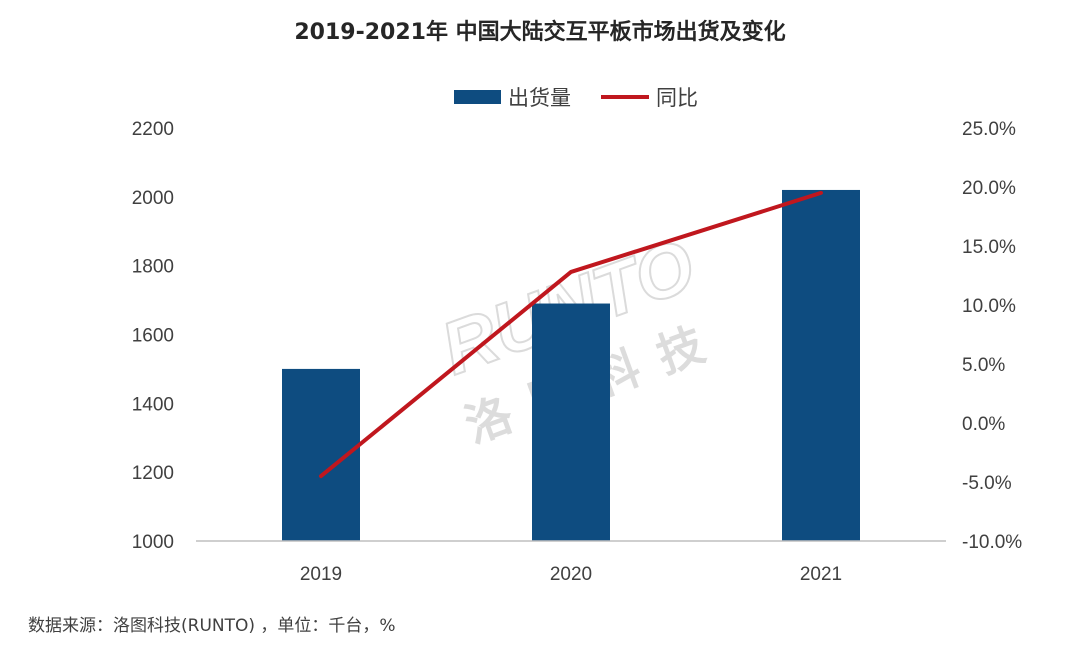  Describe the element at coordinates (571, 422) in the screenshot. I see `bar-2020` at that location.